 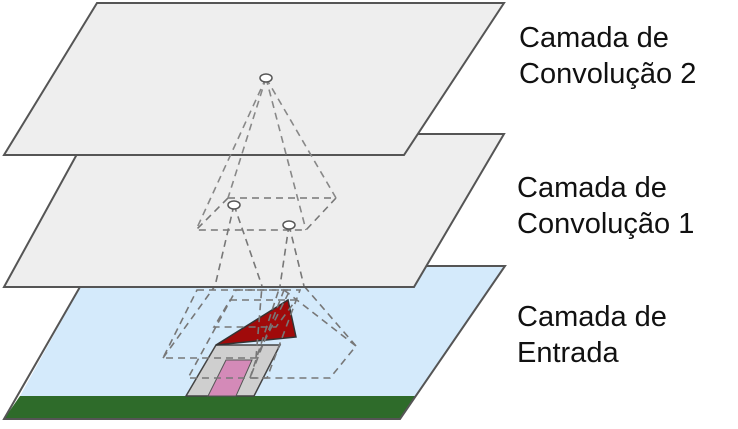 I want to click on conv2-line-b, so click(x=247, y=138).